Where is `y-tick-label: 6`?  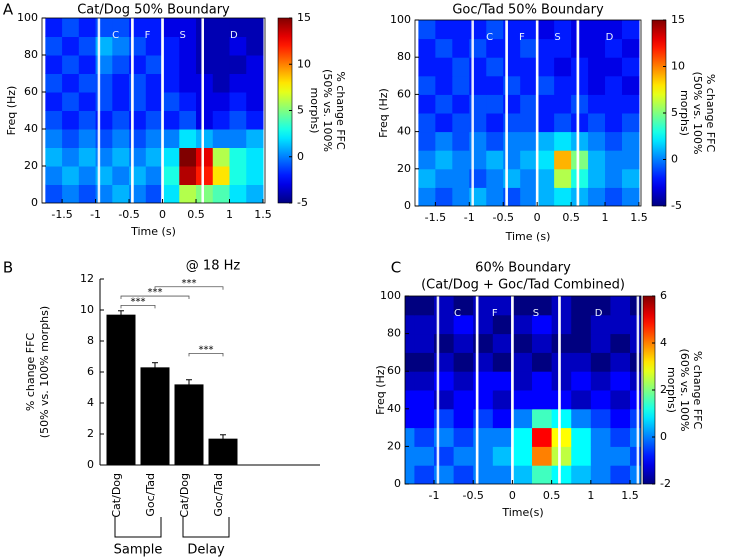
y-tick-label: 6 is located at coordinates (90, 371).